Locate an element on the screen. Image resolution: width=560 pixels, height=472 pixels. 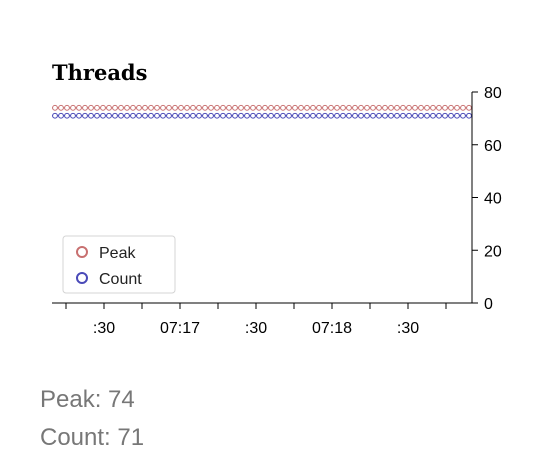
y-tick-label: 60 is located at coordinates (493, 146).